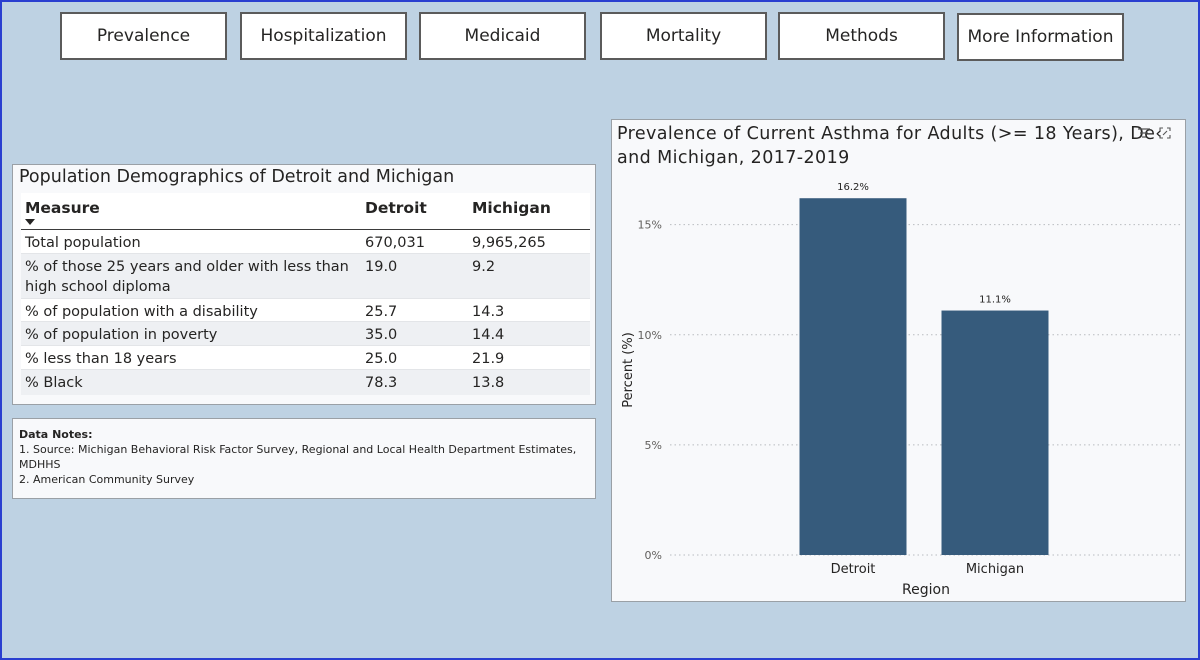 The height and width of the screenshot is (660, 1200). Describe the element at coordinates (381, 267) in the screenshot. I see `cell-detroit: 19.0` at that location.